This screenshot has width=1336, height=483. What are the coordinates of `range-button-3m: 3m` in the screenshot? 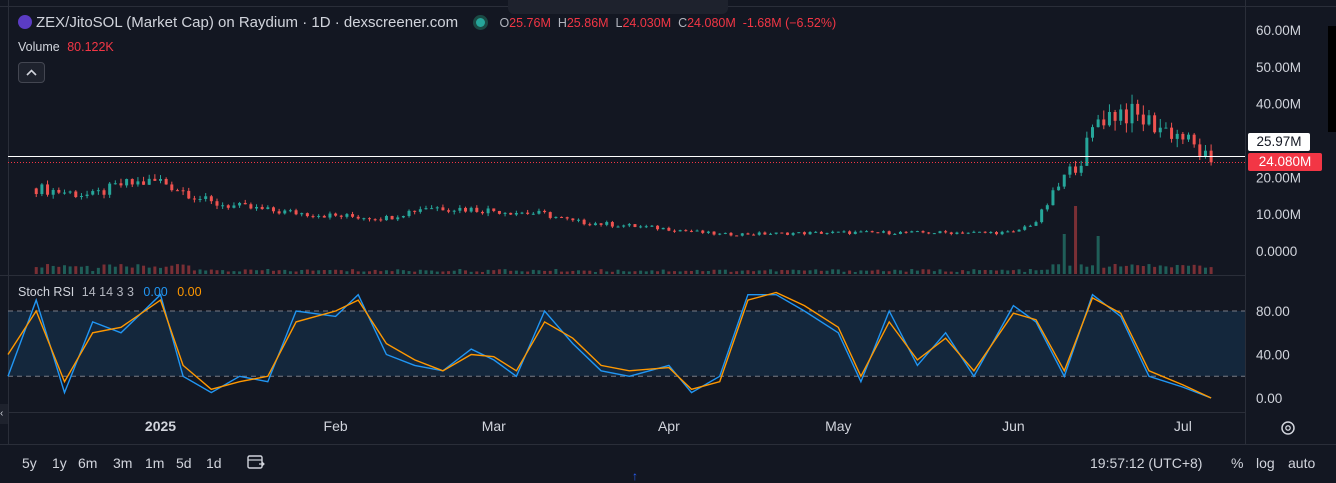 It's located at (123, 463).